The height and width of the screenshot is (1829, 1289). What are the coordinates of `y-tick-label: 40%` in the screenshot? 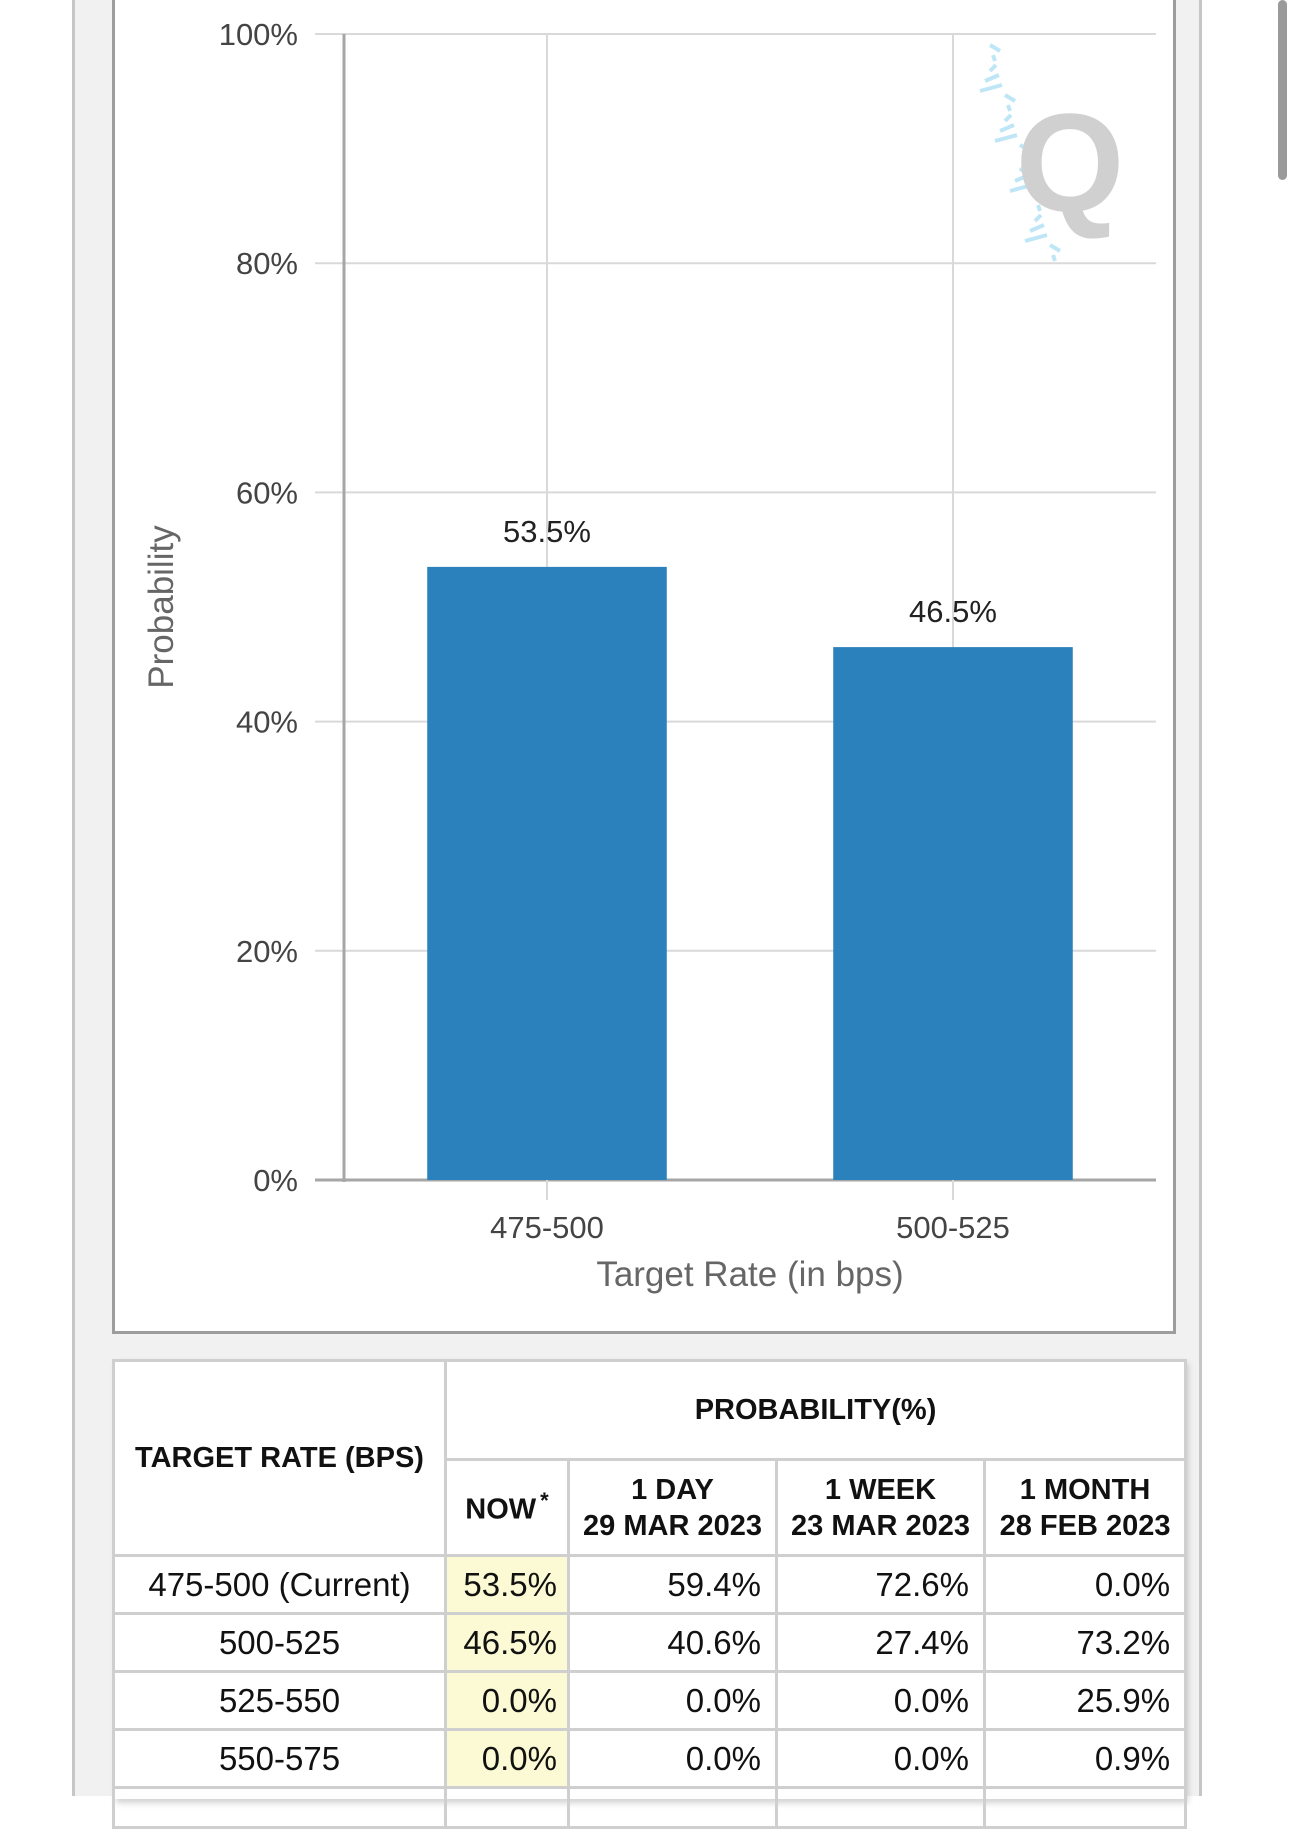 It's located at (267, 722).